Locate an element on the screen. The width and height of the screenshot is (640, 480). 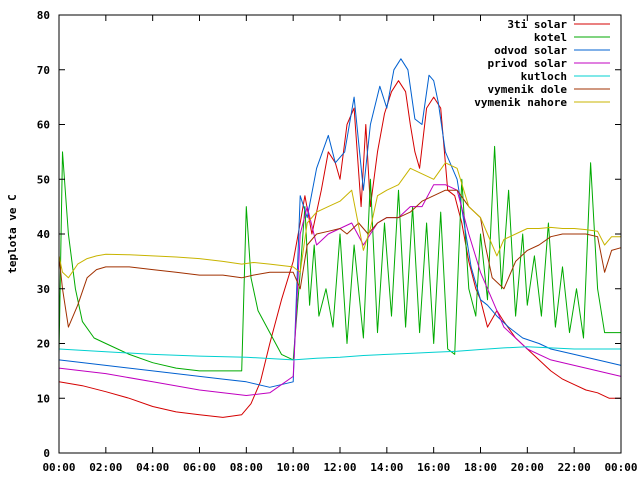
y-tick-label: 50 is located at coordinates (43, 179).